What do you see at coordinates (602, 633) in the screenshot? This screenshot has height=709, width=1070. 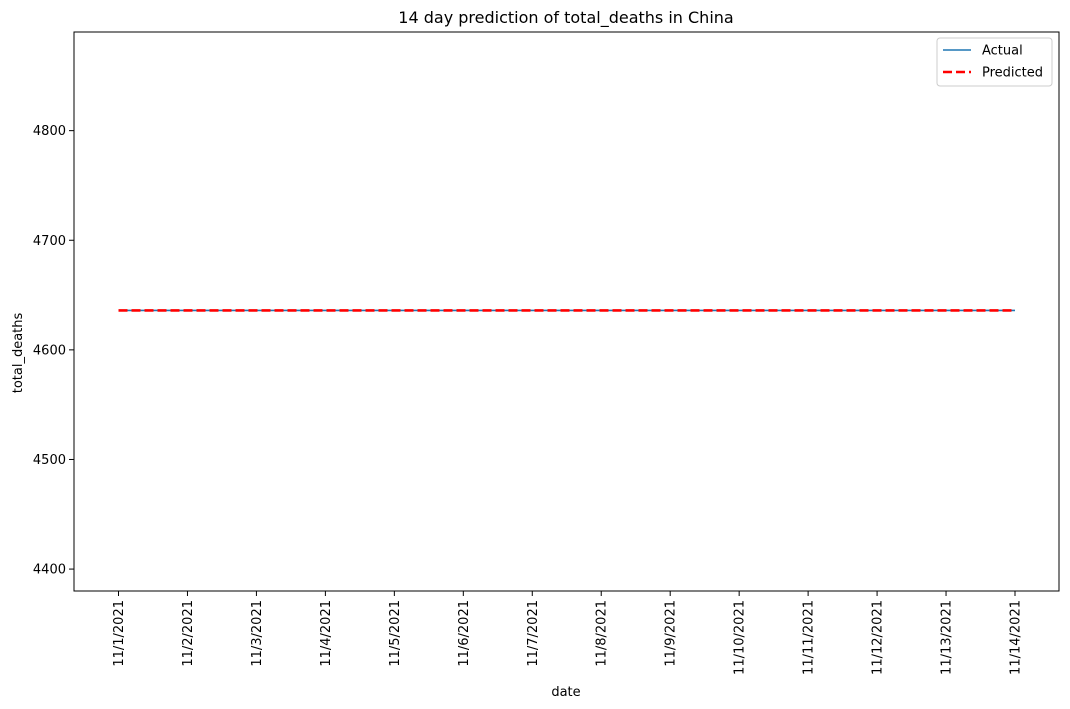 I see `x-tick-label: 11/8/2021` at bounding box center [602, 633].